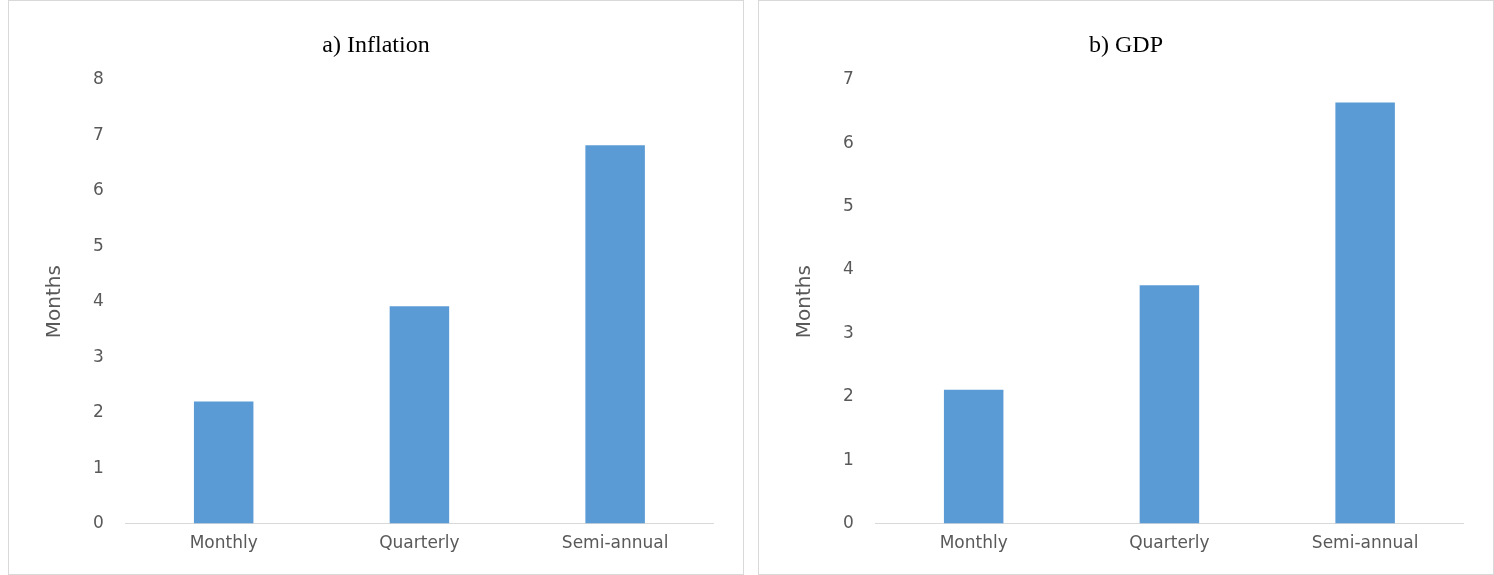 The height and width of the screenshot is (575, 1494). What do you see at coordinates (1126, 43) in the screenshot?
I see `chart-title: b) GDP` at bounding box center [1126, 43].